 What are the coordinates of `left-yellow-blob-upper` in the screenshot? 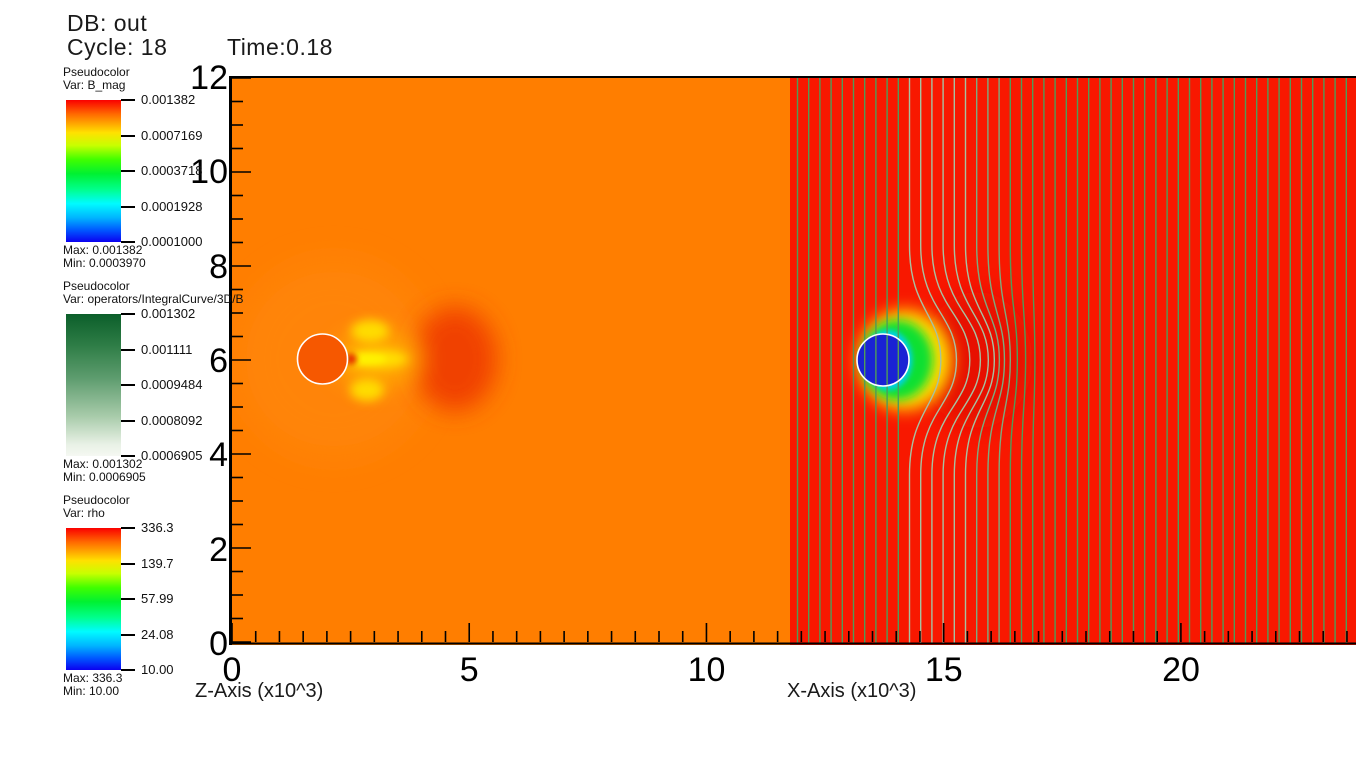 It's located at (370, 331).